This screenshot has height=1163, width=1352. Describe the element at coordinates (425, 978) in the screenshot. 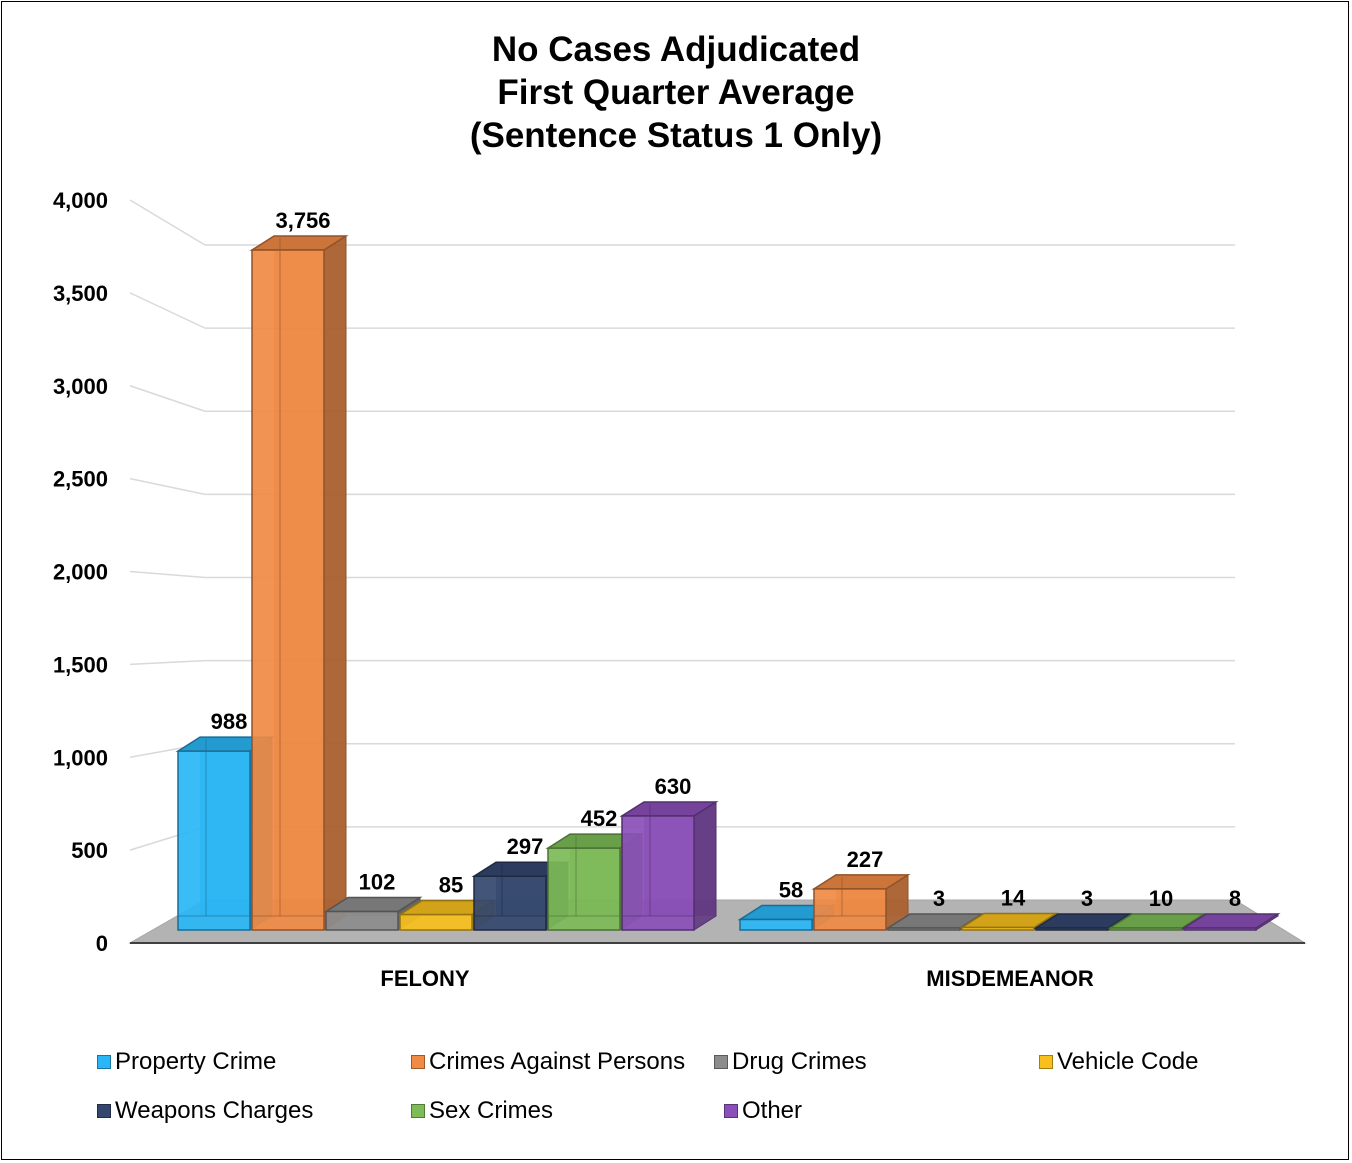

I see `x-category-label: FELONY` at that location.